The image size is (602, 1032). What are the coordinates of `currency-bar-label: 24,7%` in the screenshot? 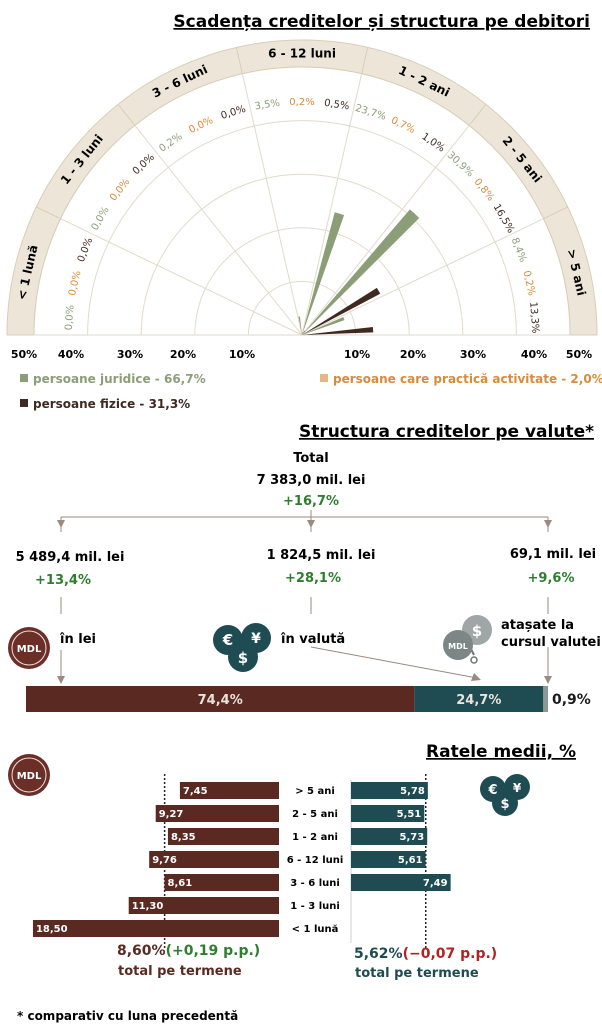 It's located at (478, 700).